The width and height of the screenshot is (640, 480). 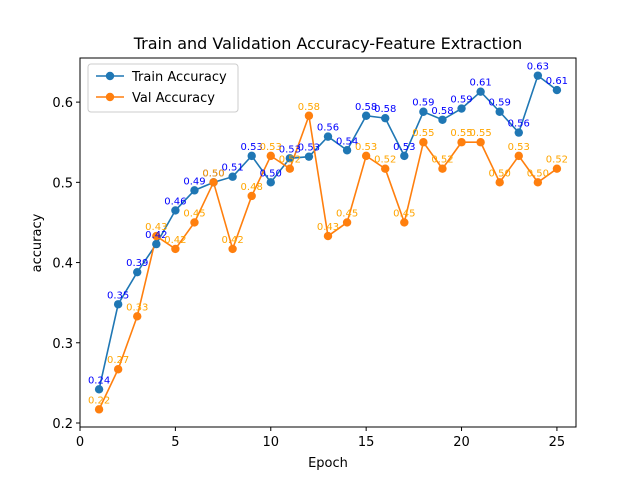 What do you see at coordinates (62, 424) in the screenshot?
I see `y-tick-label: 0.2` at bounding box center [62, 424].